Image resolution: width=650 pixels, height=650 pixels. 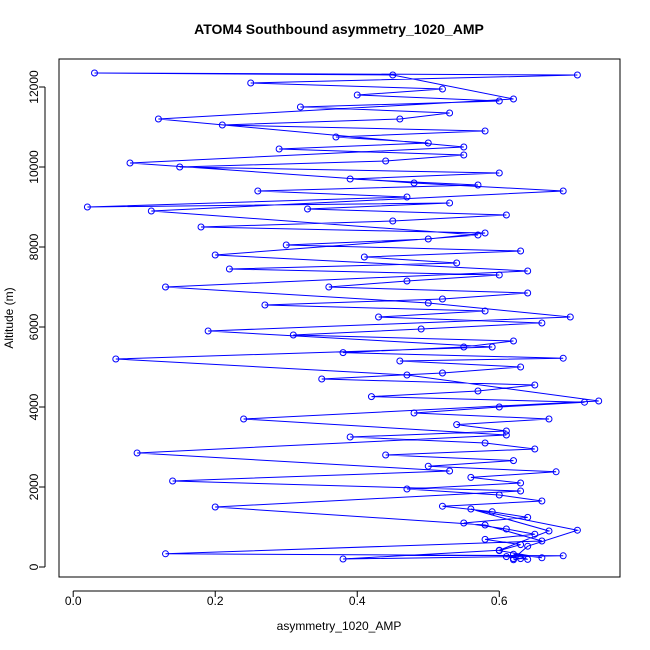 What do you see at coordinates (34, 566) in the screenshot?
I see `y-tick-label: 0` at bounding box center [34, 566].